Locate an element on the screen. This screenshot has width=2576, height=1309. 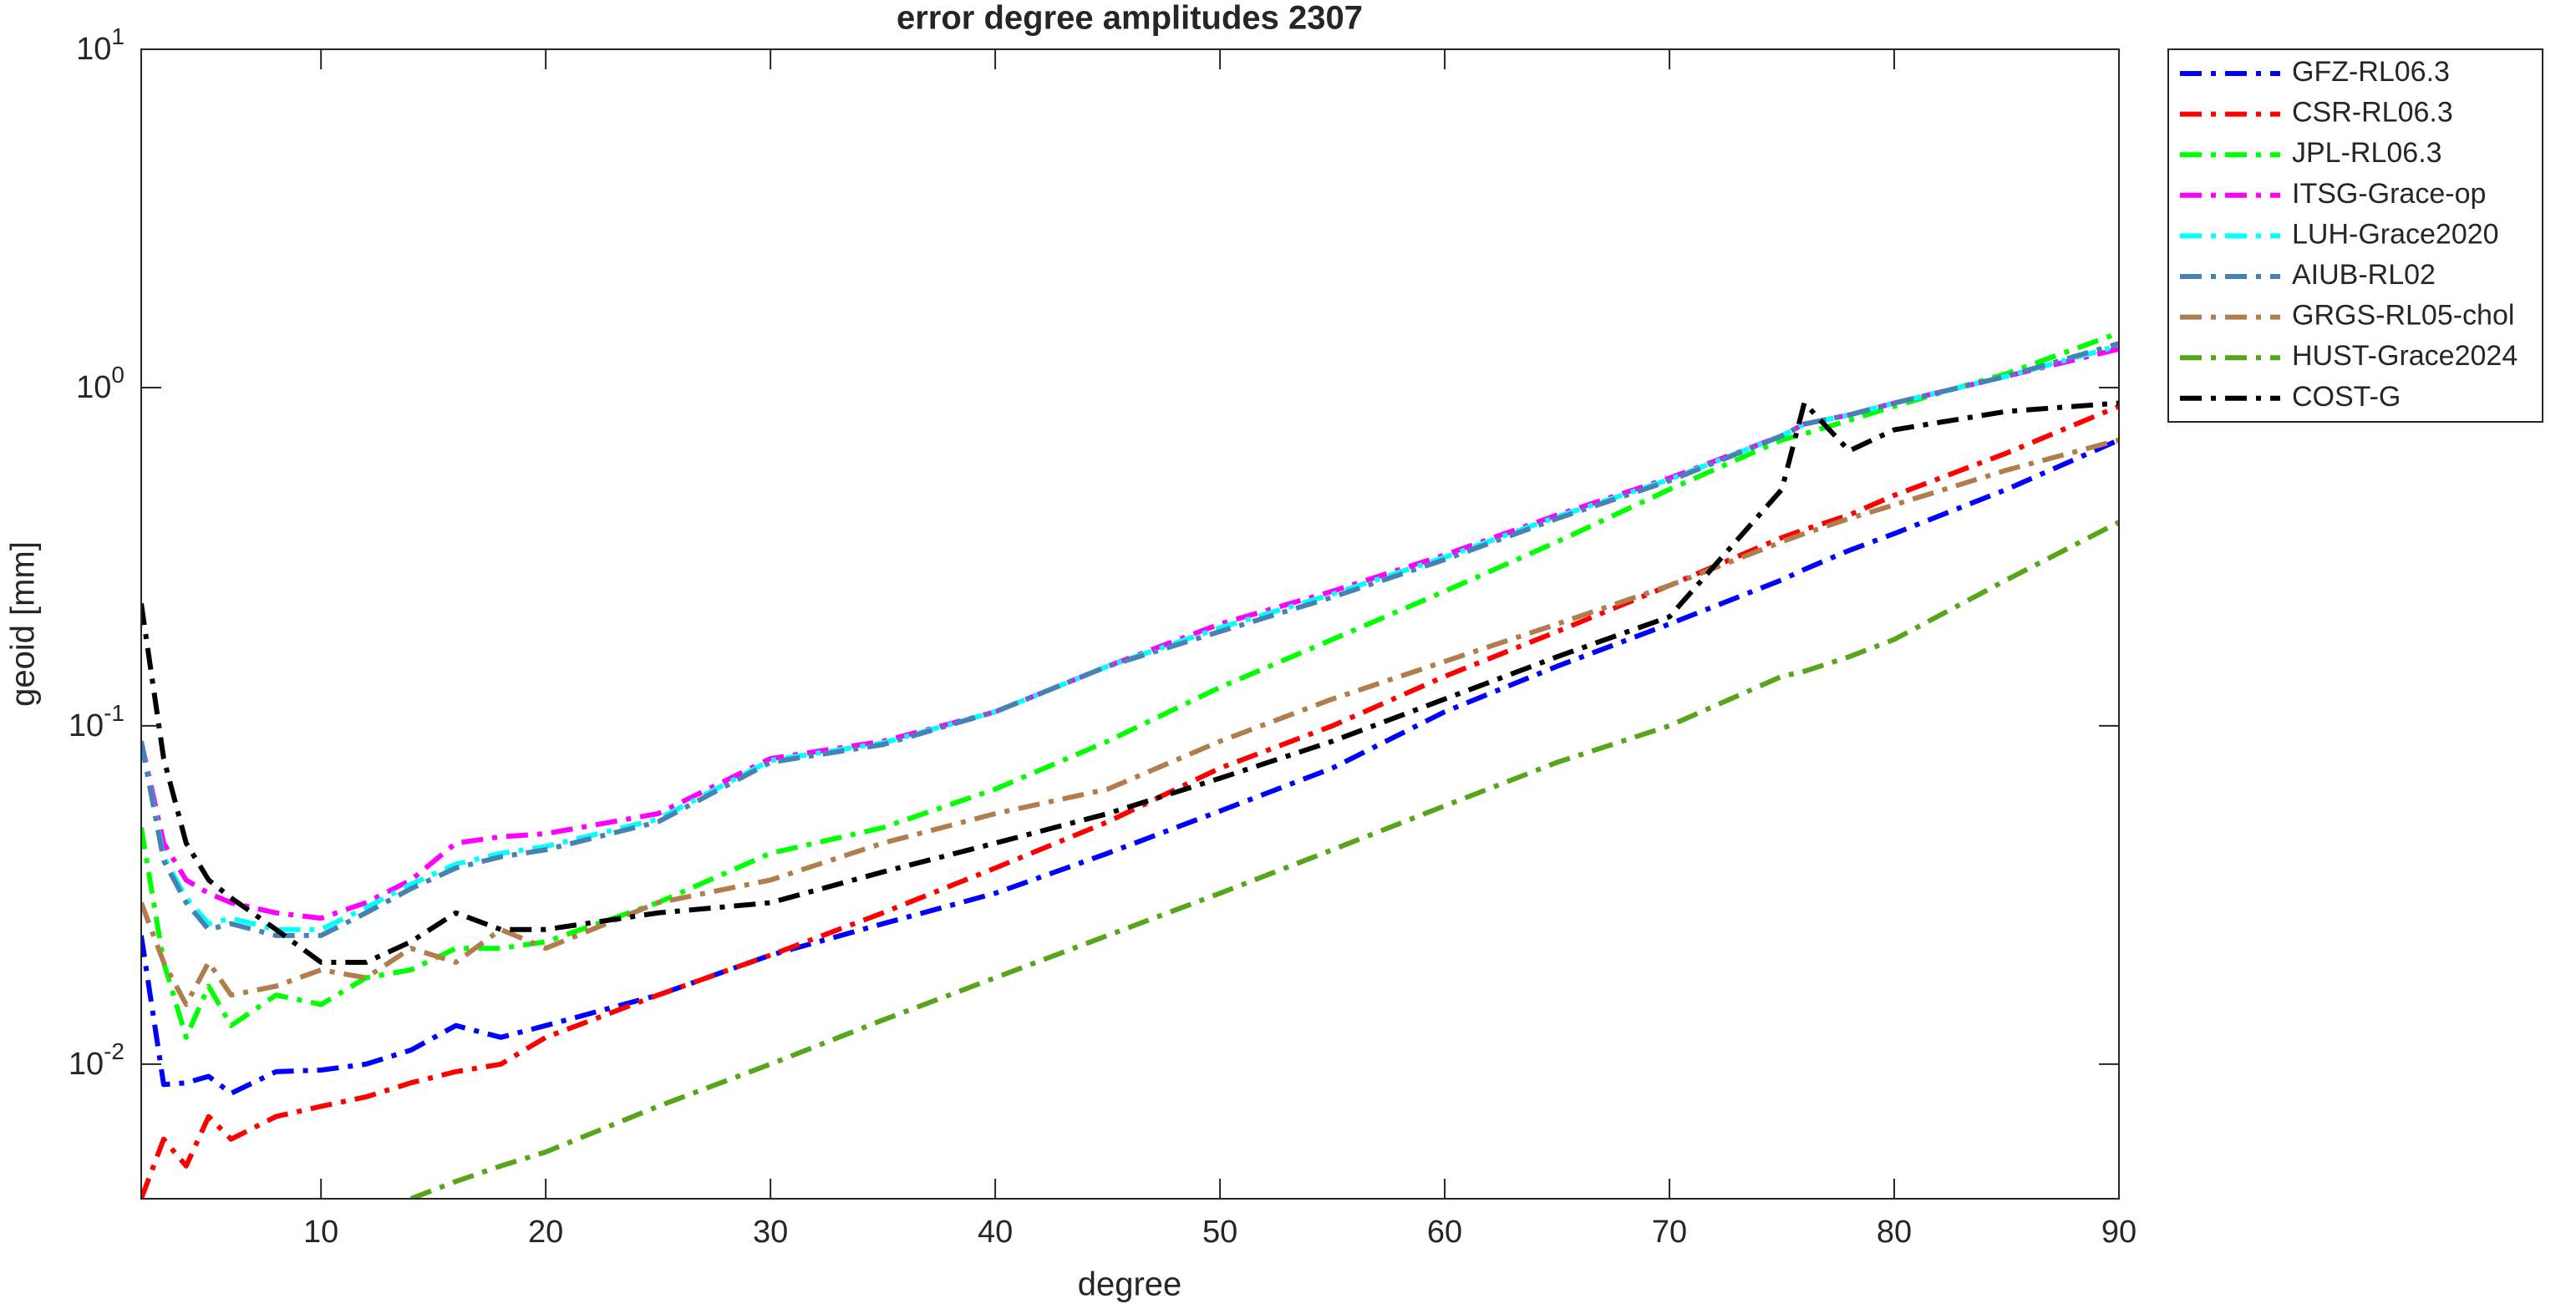
x-tick-label: 20 is located at coordinates (545, 1232).